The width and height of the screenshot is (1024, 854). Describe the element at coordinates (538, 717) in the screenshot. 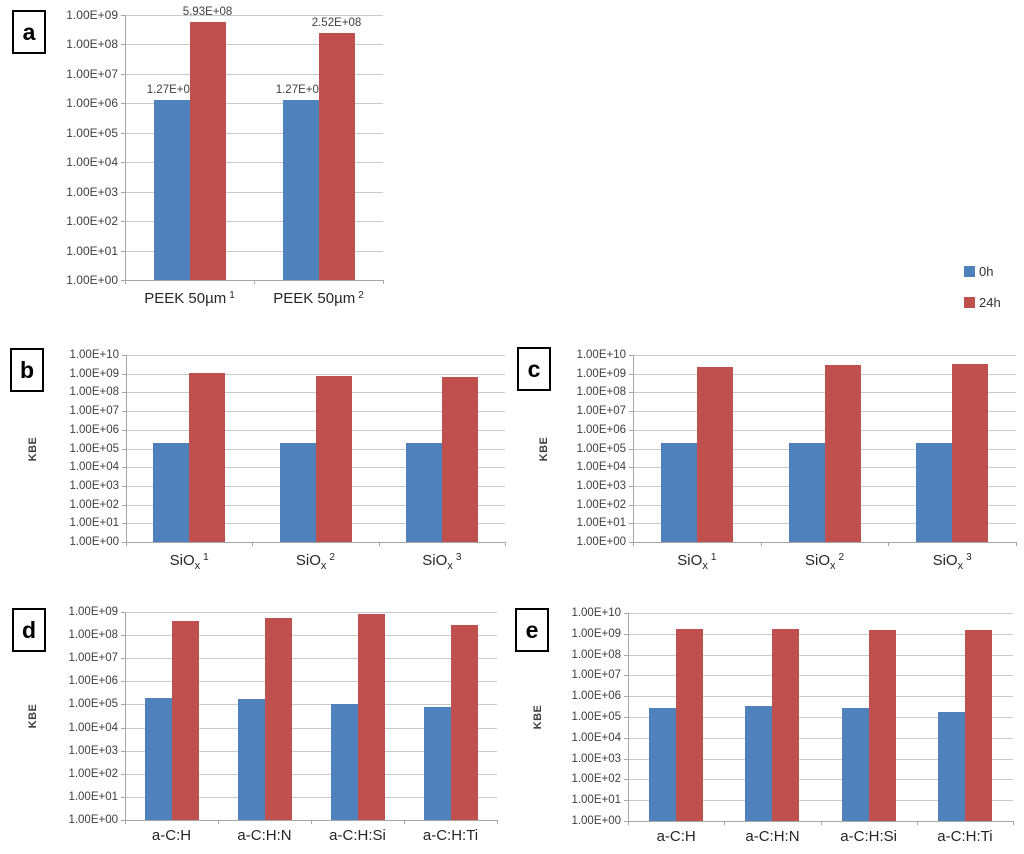

I see `y-axis-title: KBE` at that location.